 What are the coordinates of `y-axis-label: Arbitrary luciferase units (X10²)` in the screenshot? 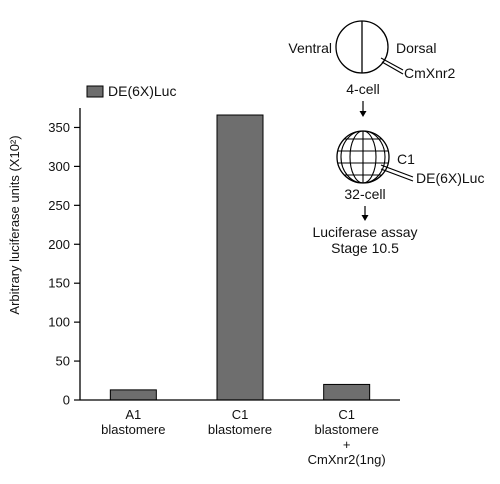 It's located at (14, 224).